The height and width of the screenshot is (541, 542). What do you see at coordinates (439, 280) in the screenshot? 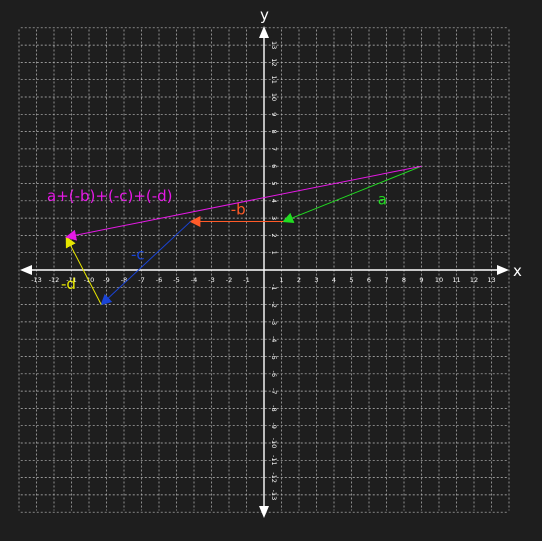
I see `x-tick-label: 10` at bounding box center [439, 280].